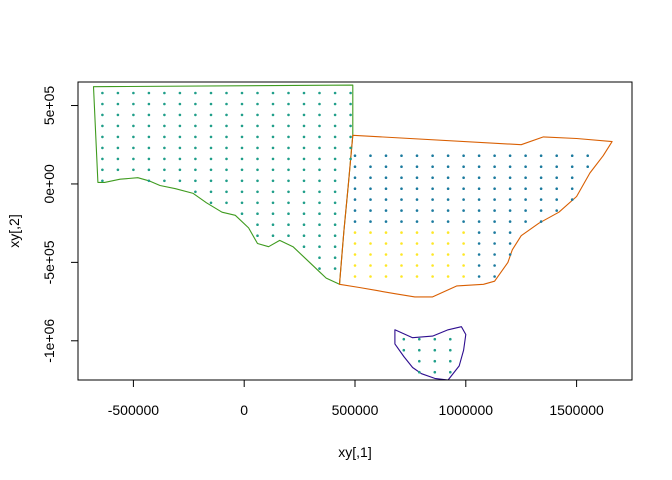  I want to click on x-tick-label: 0, so click(244, 410).